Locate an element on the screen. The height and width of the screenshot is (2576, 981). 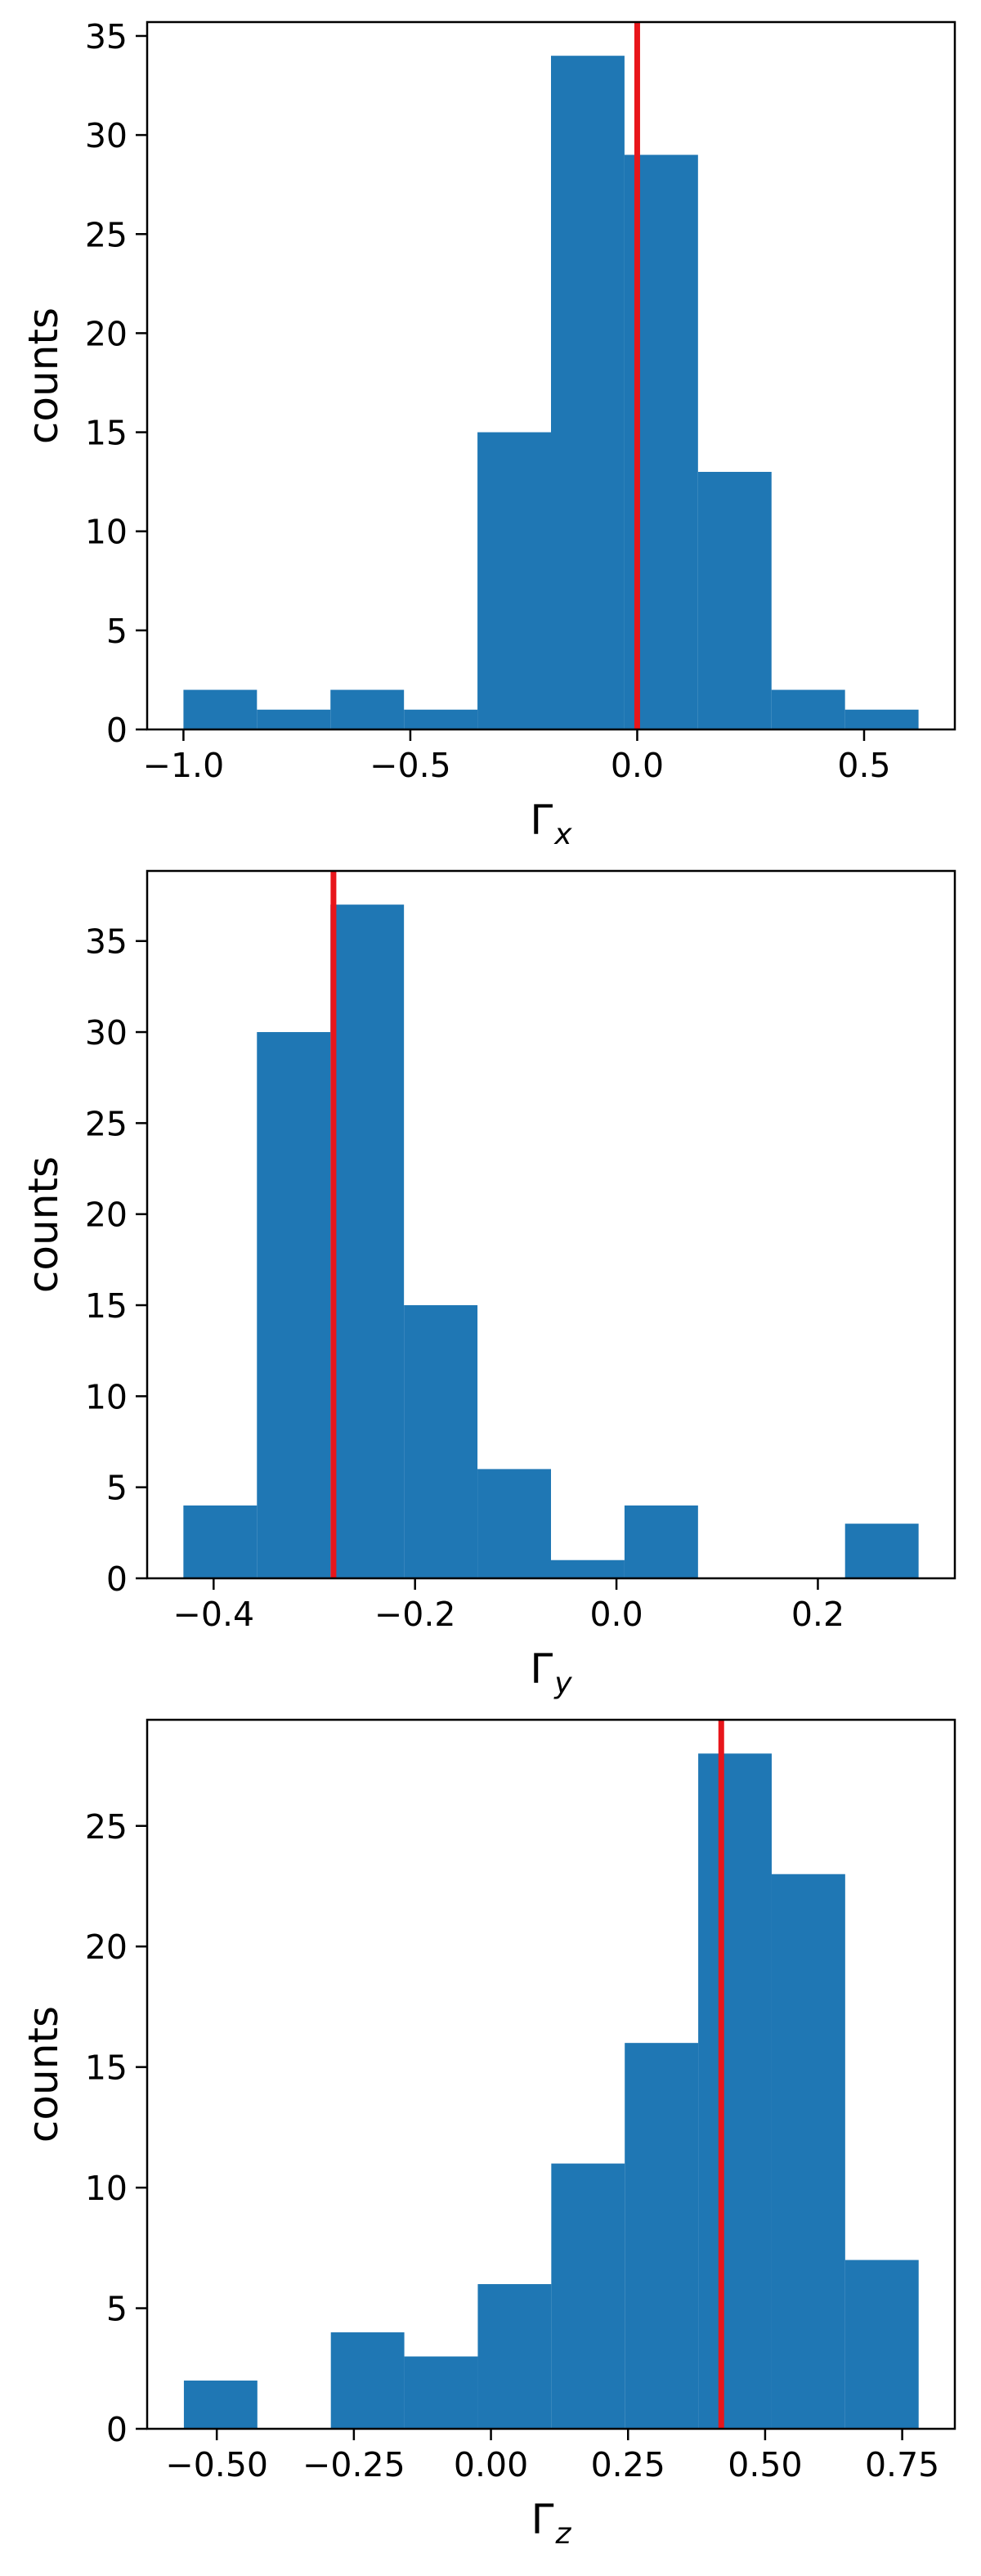
x-tick-label: −1.0 is located at coordinates (184, 765).